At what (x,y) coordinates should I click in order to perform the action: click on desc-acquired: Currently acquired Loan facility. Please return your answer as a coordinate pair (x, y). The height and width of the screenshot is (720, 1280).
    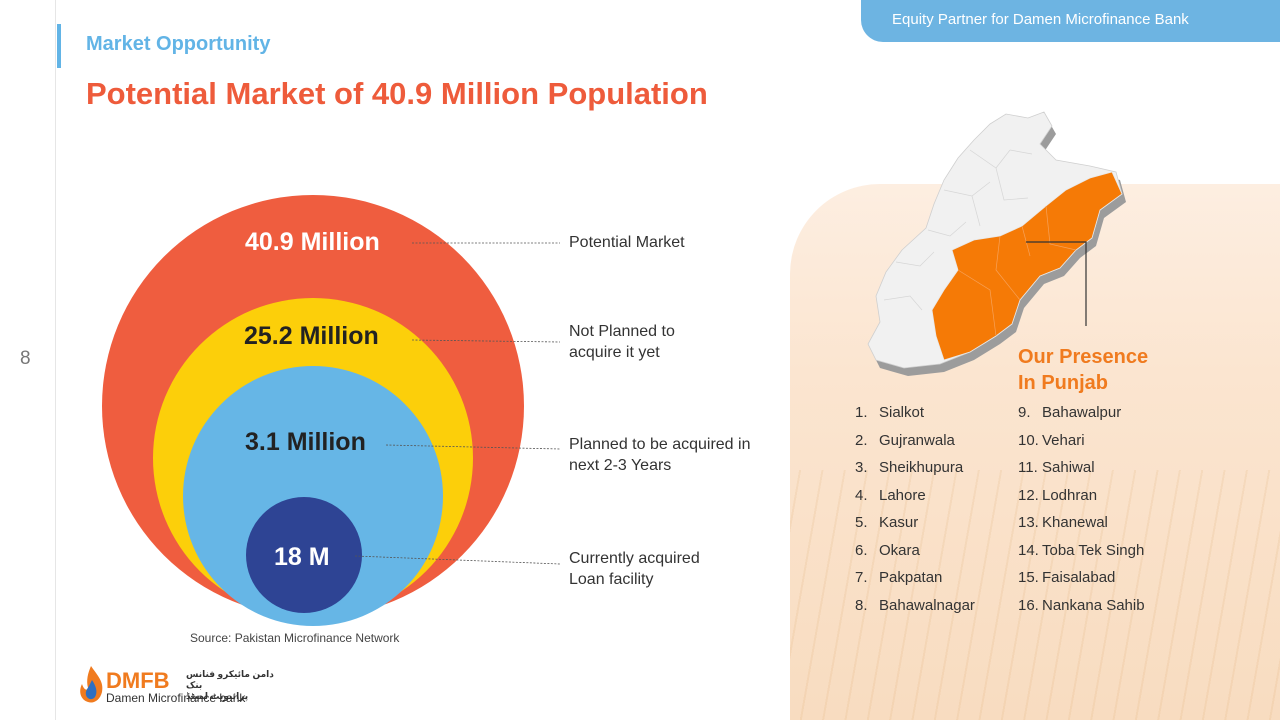
    Looking at the image, I should click on (634, 569).